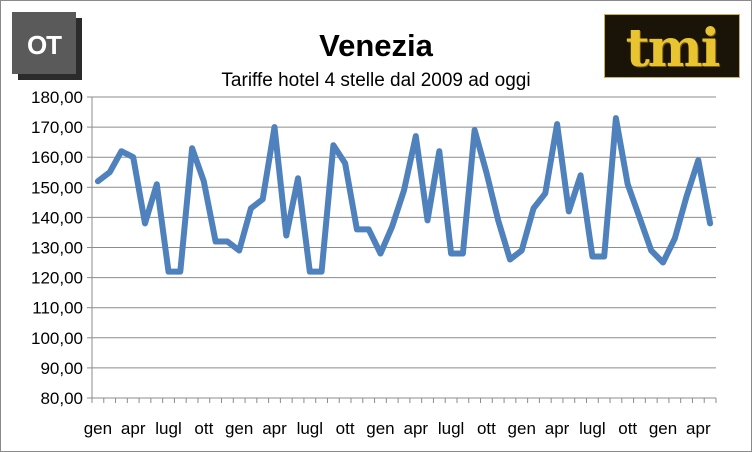  I want to click on y-tick-label: 80,00, so click(61, 398).